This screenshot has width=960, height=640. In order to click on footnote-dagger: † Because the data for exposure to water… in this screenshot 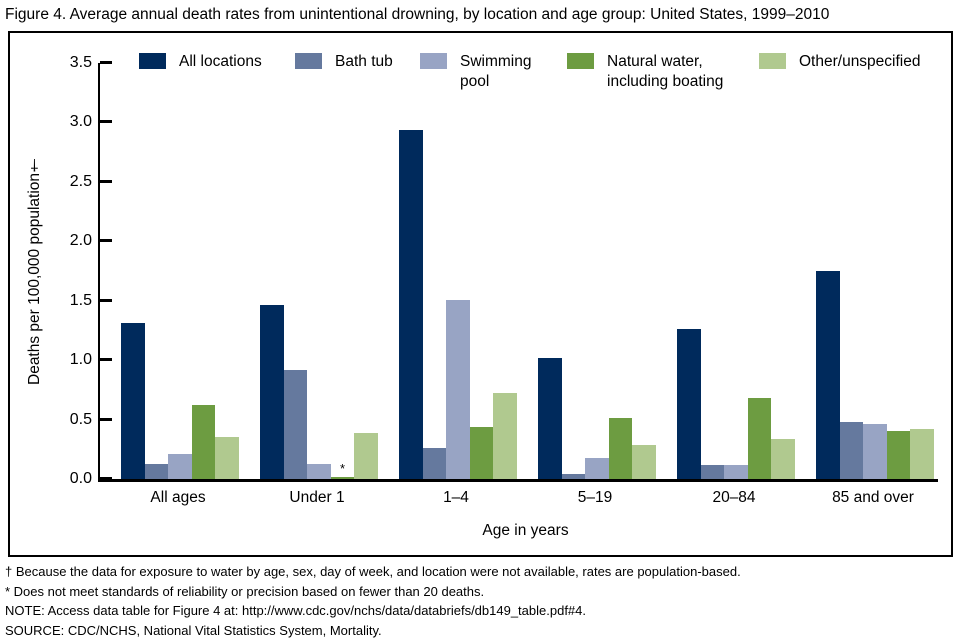, I will do `click(373, 572)`.